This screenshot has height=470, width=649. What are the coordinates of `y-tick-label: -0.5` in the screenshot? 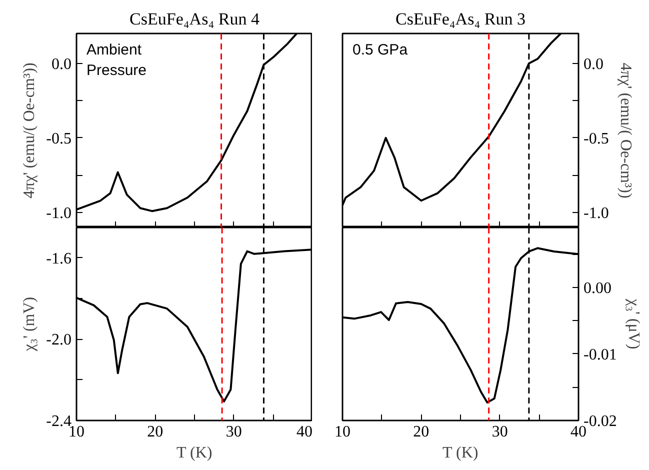 It's located at (59, 139).